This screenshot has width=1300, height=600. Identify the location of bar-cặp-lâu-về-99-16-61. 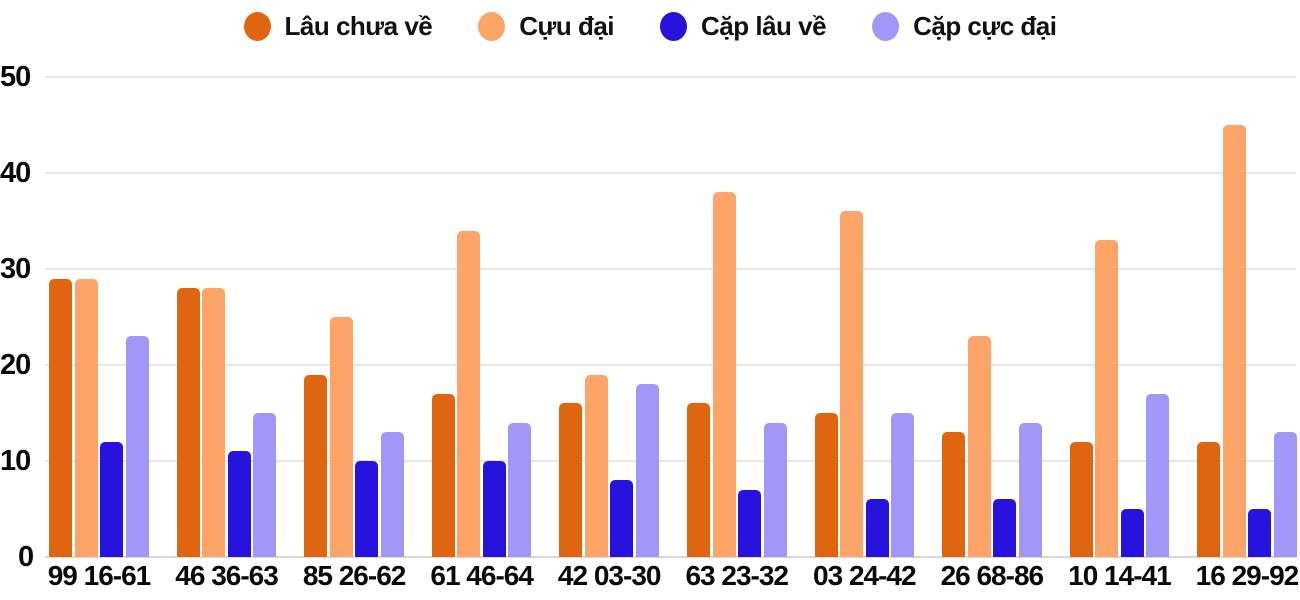
(112, 499).